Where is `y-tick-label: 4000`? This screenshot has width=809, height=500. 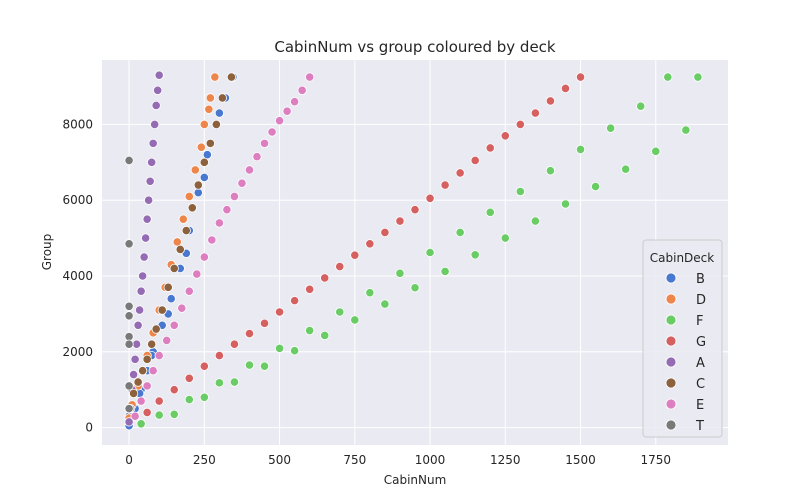
y-tick-label: 4000 is located at coordinates (77, 276).